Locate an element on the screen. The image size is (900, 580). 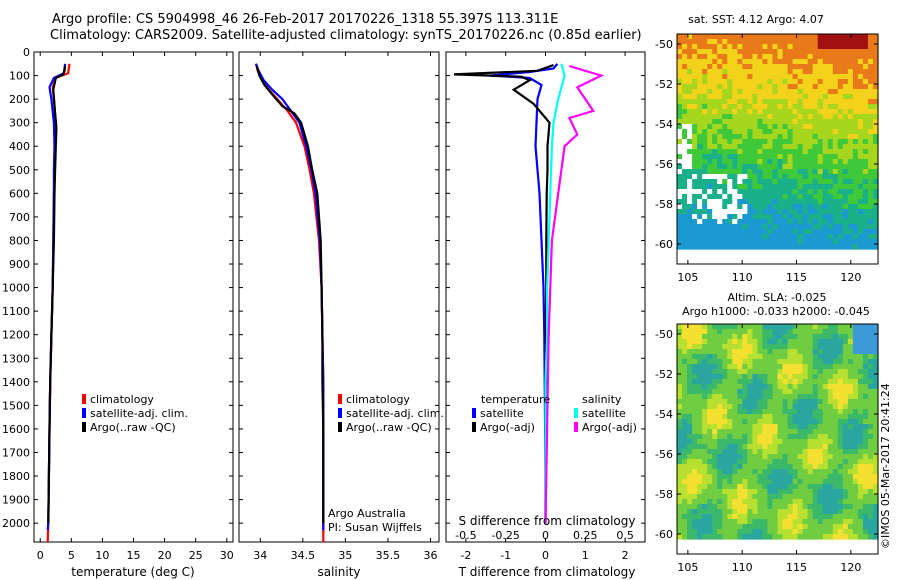
map-y-tick-label: -60 is located at coordinates (664, 534).